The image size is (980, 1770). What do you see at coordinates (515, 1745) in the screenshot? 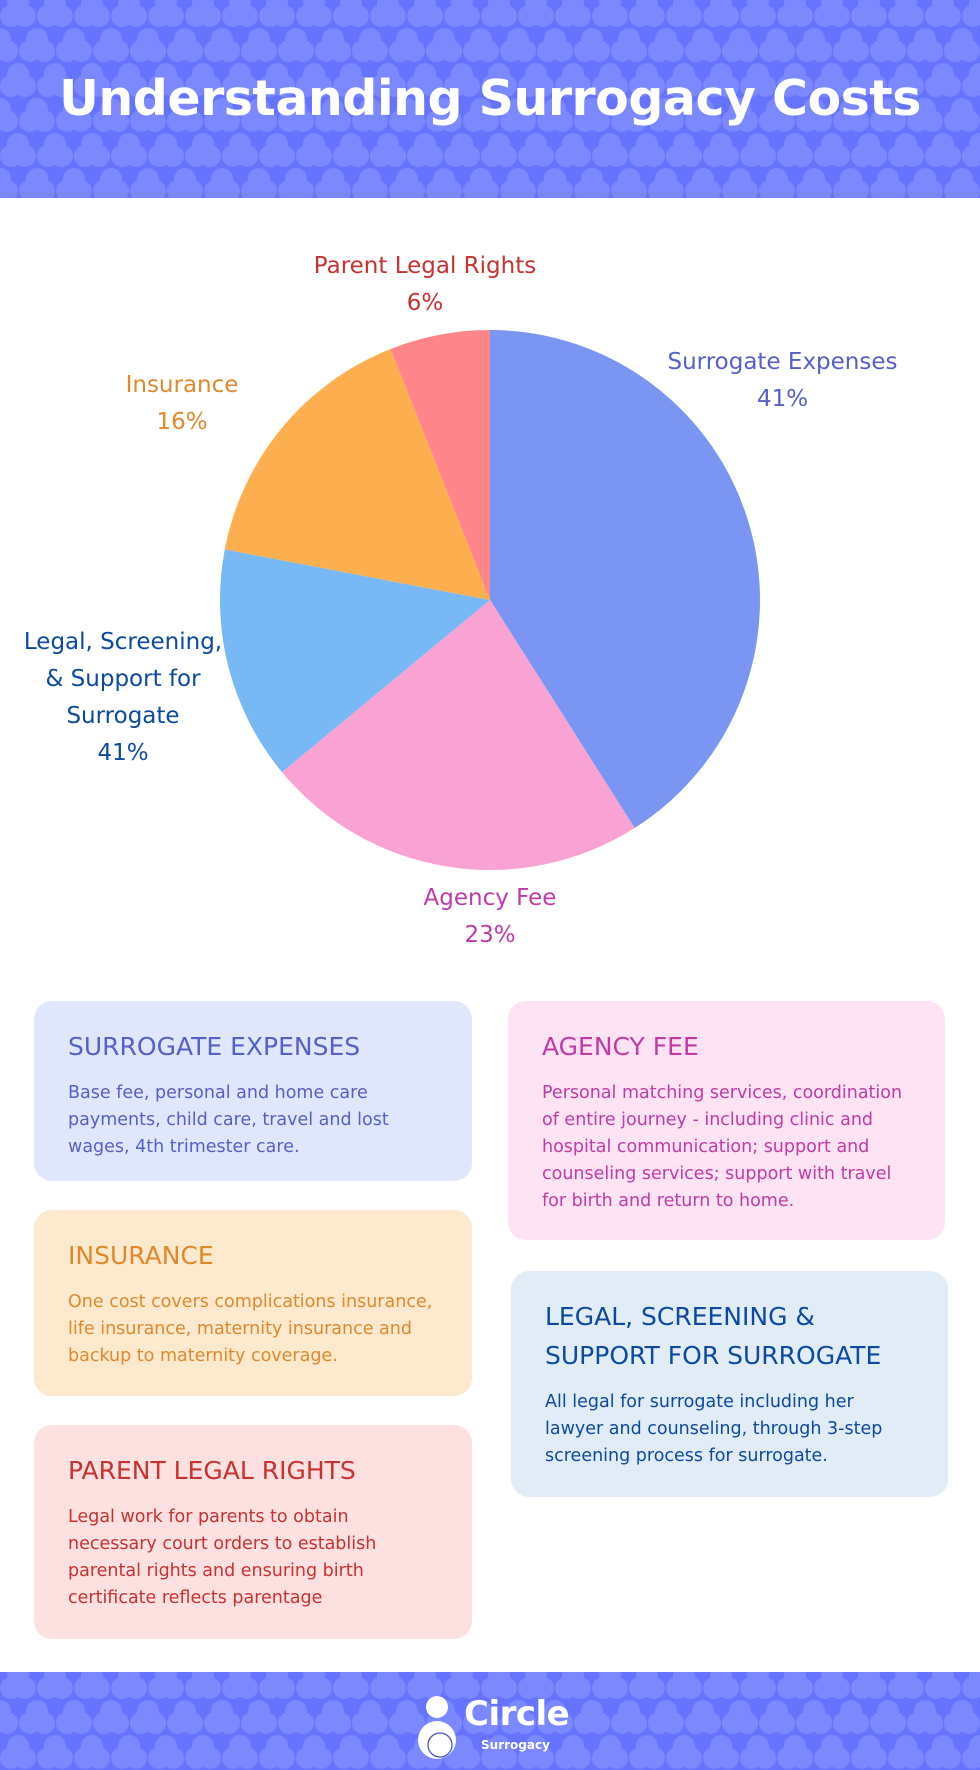
I see `brand-subtitle: Surrogacy` at bounding box center [515, 1745].